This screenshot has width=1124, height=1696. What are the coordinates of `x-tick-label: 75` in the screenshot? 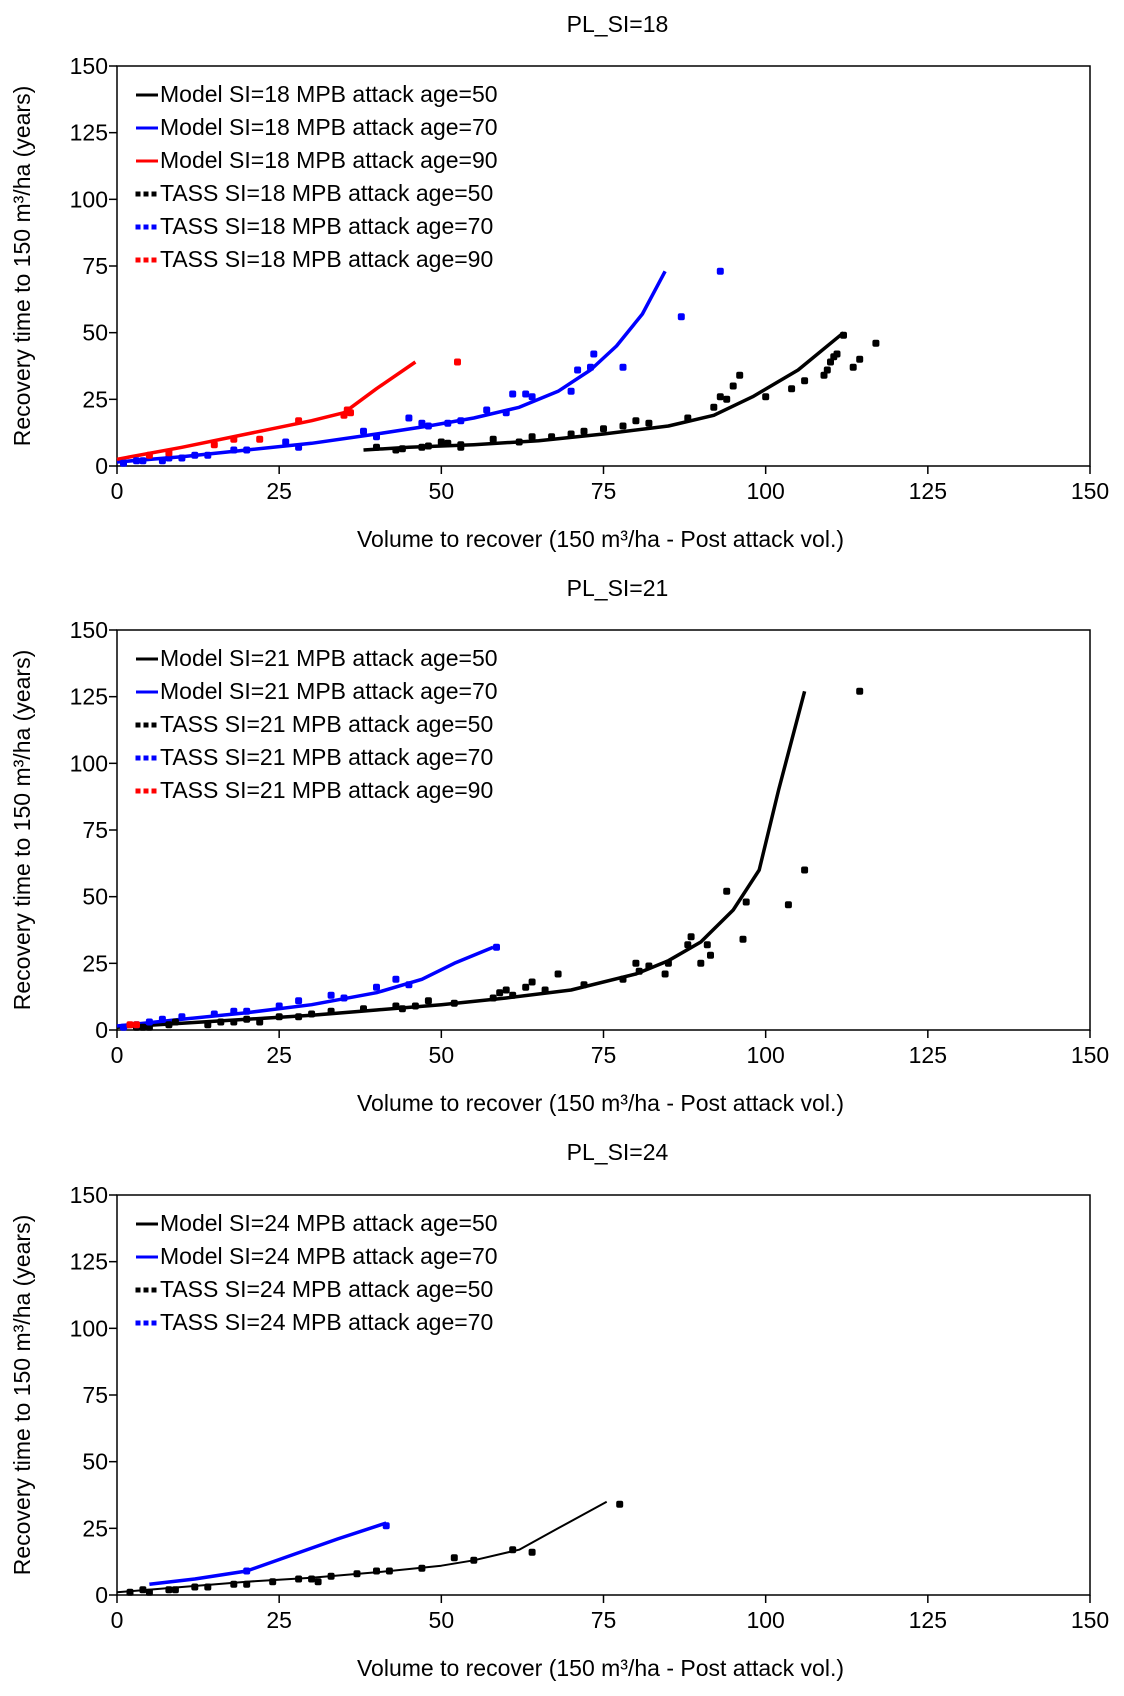 It's located at (604, 1055).